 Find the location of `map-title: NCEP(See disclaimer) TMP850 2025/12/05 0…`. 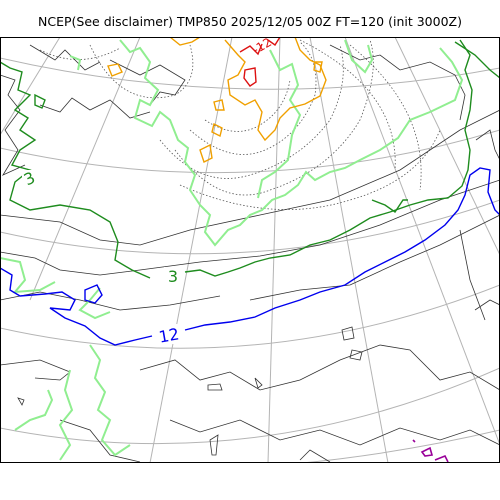

map-title: NCEP(See disclaimer) TMP850 2025/12/05 0… is located at coordinates (250, 21).